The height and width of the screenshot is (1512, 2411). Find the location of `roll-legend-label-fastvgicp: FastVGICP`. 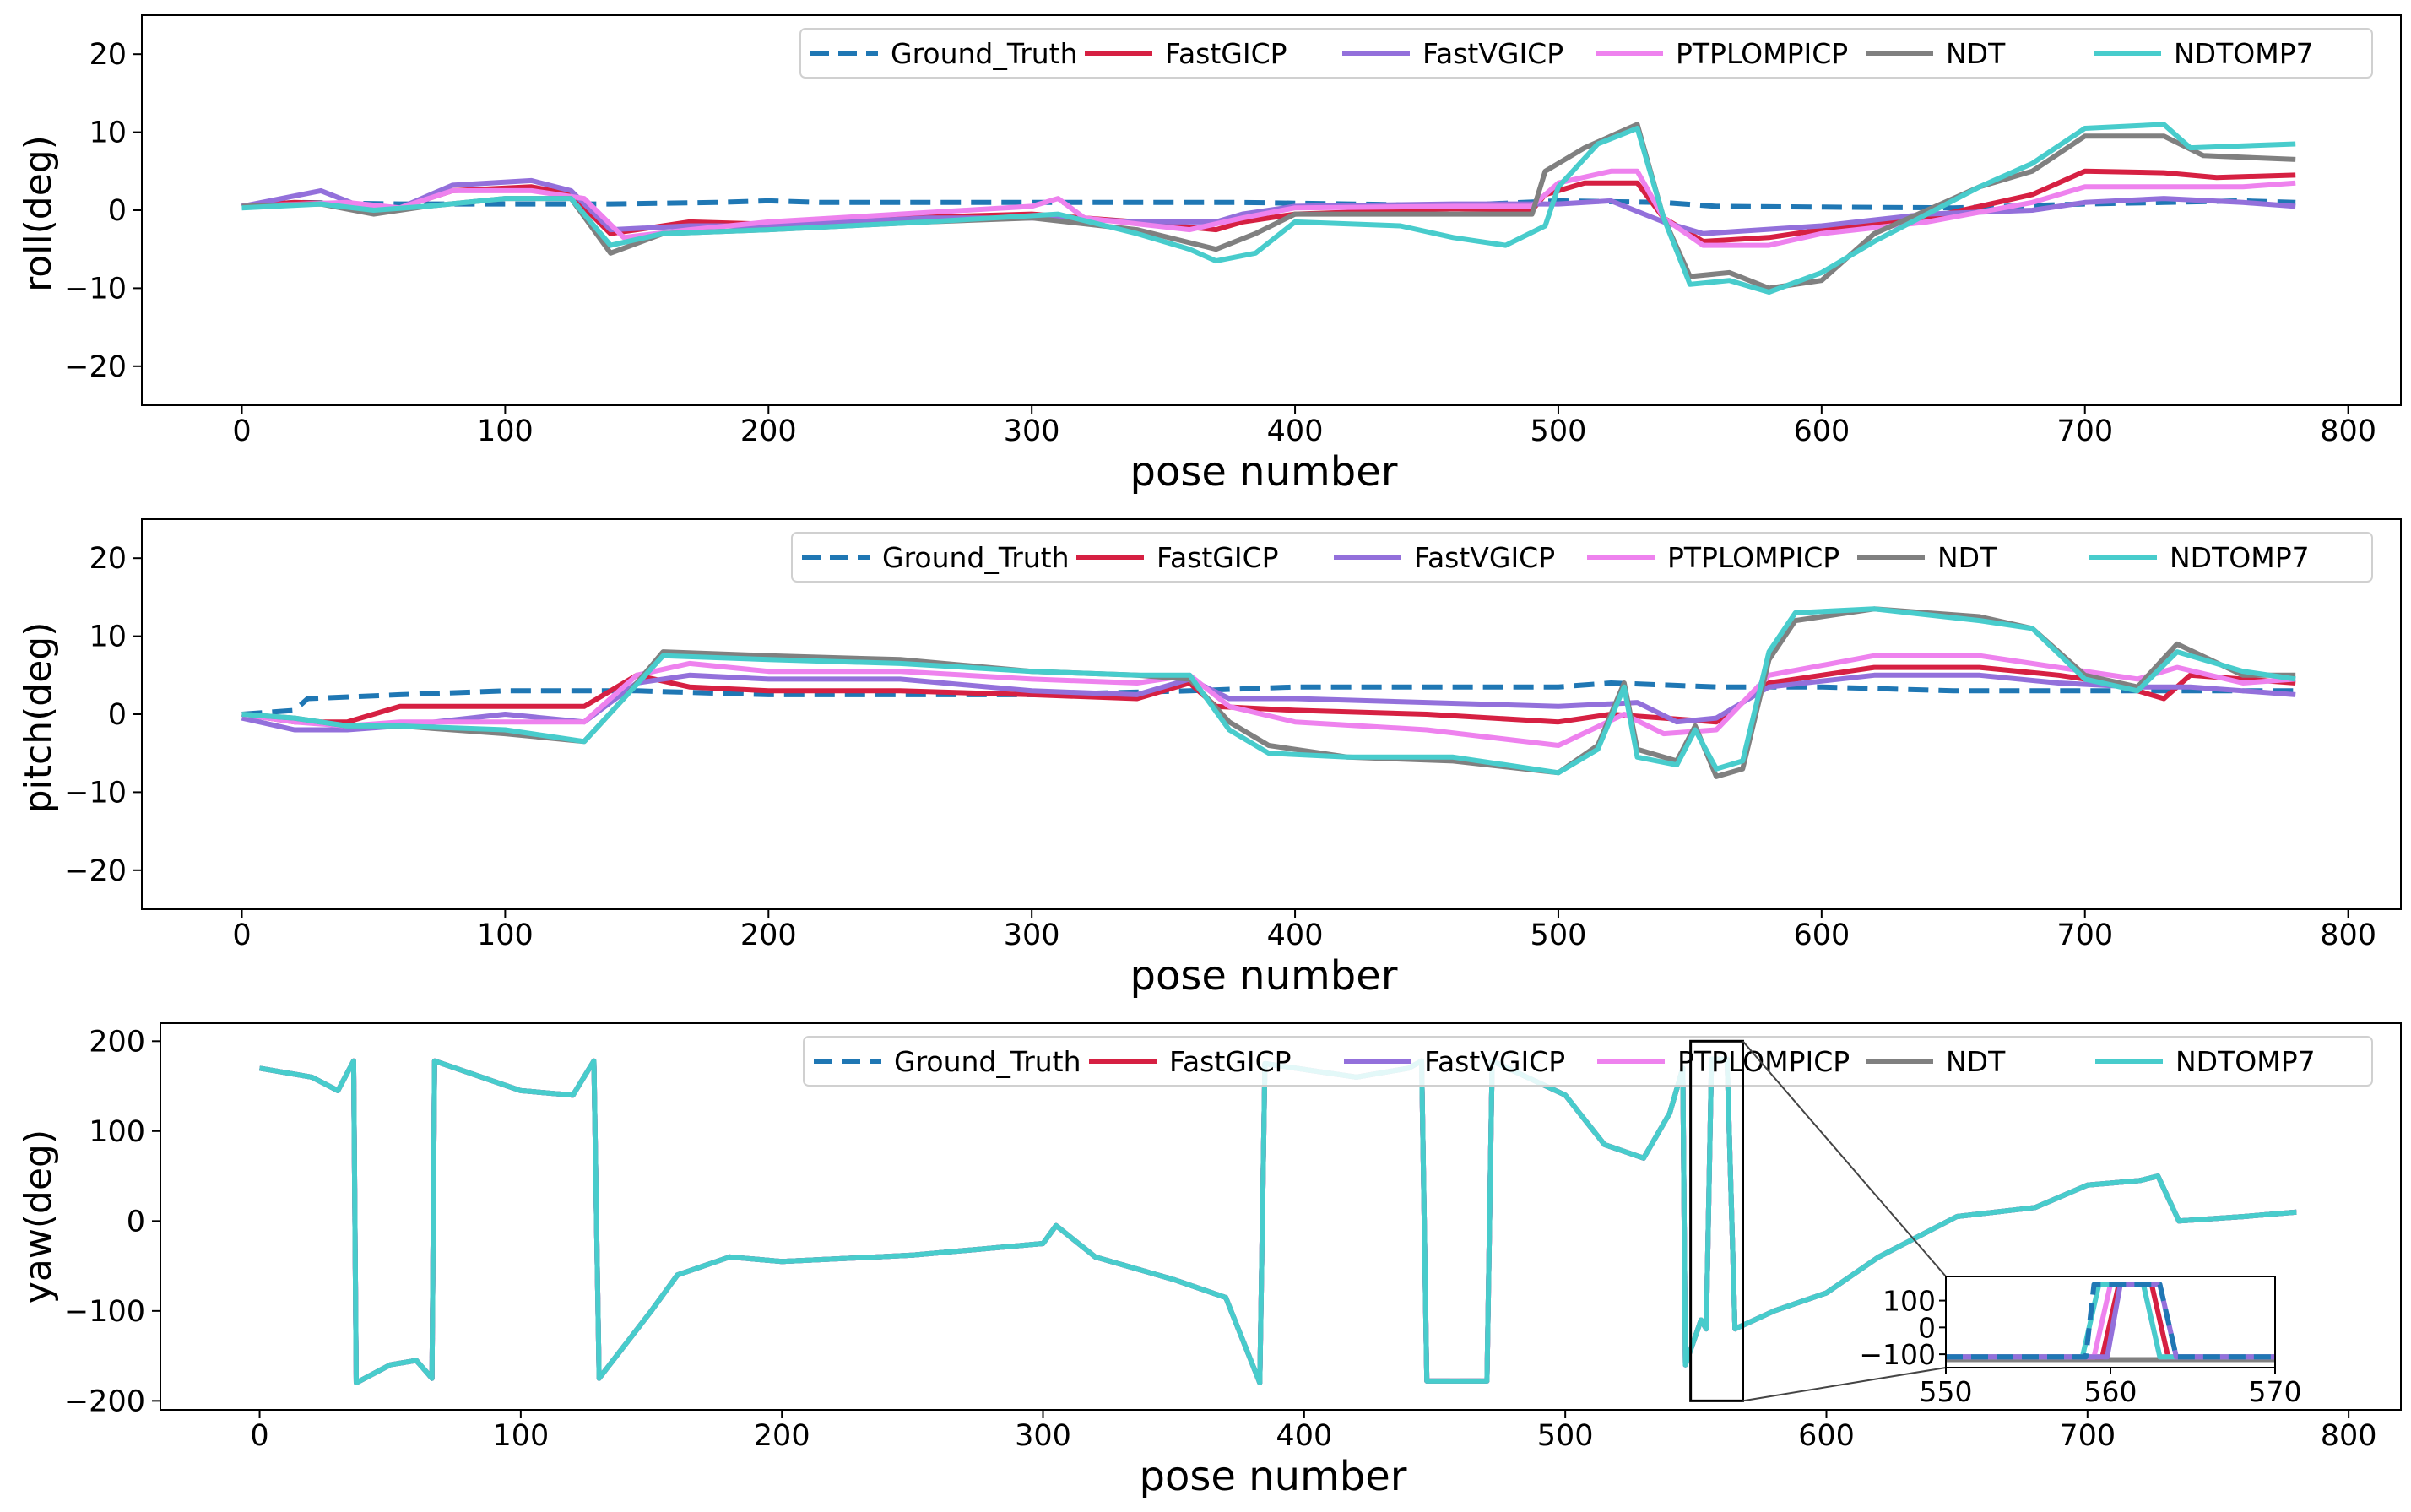

roll-legend-label-fastvgicp: FastVGICP is located at coordinates (1492, 53).